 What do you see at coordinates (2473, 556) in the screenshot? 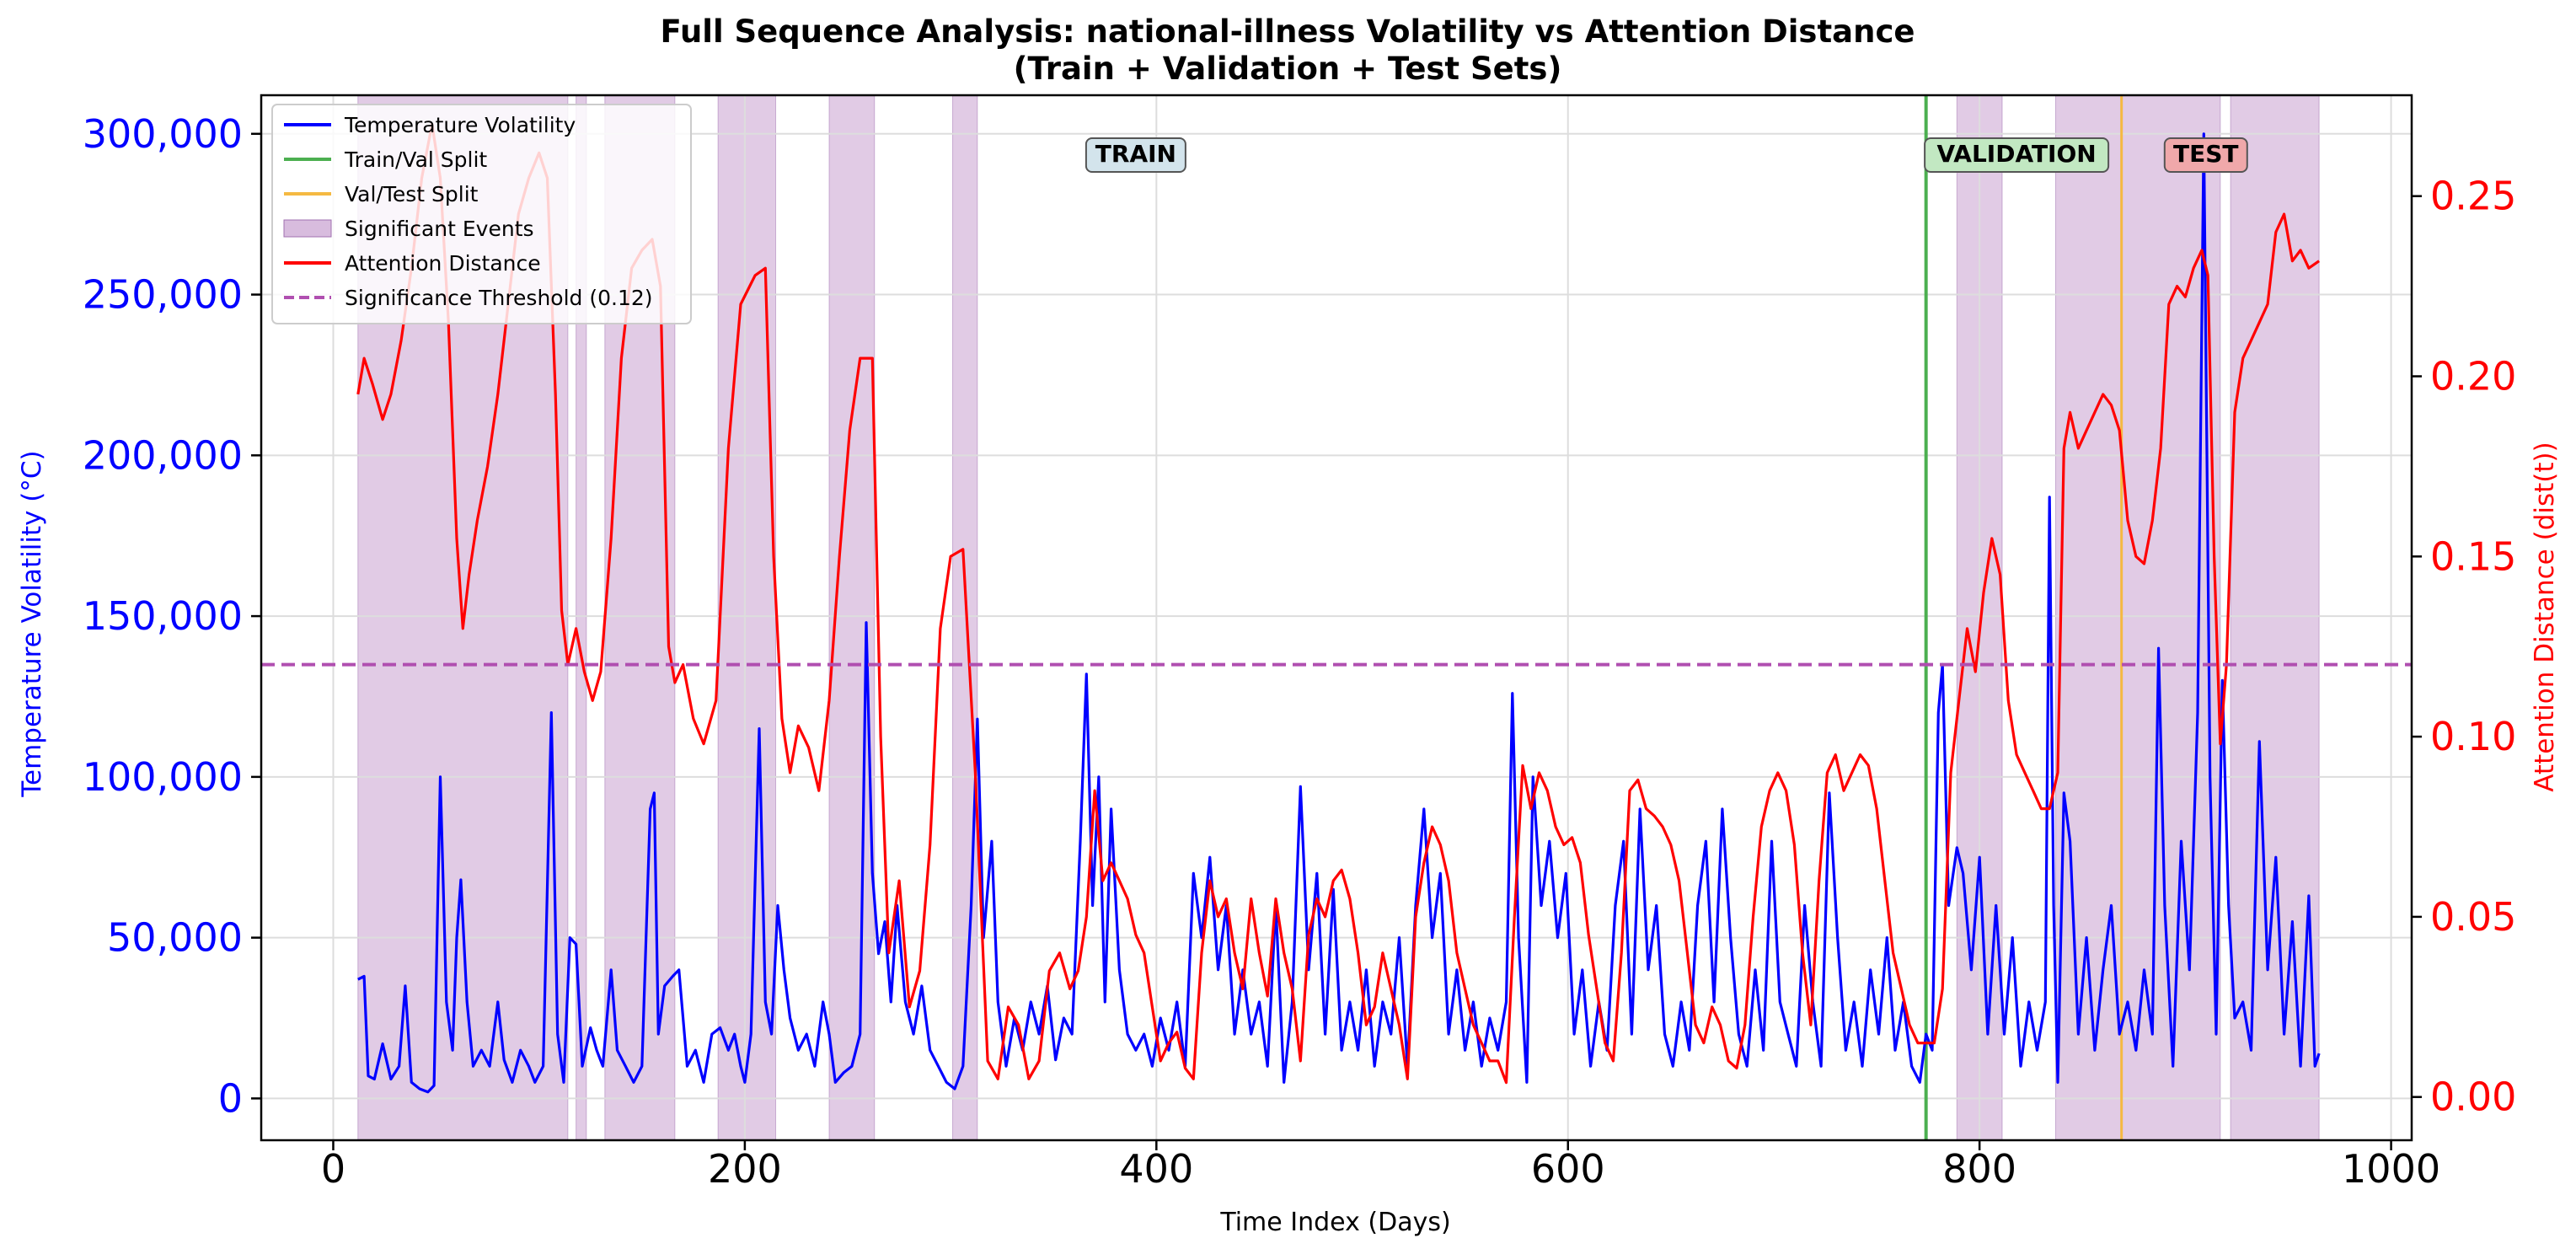
I see `y-right-tick-label: 0.15` at bounding box center [2473, 556].